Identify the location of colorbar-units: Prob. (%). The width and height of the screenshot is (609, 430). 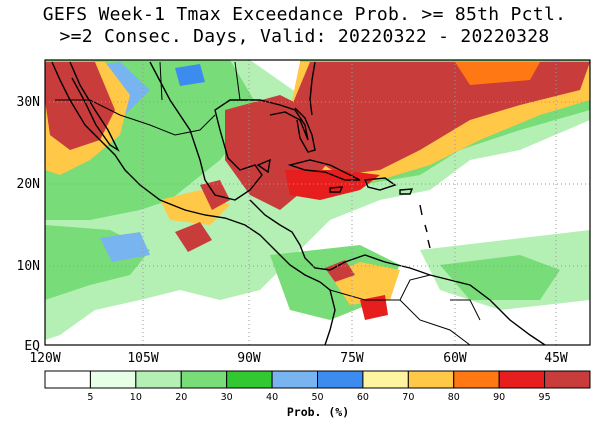
(318, 412).